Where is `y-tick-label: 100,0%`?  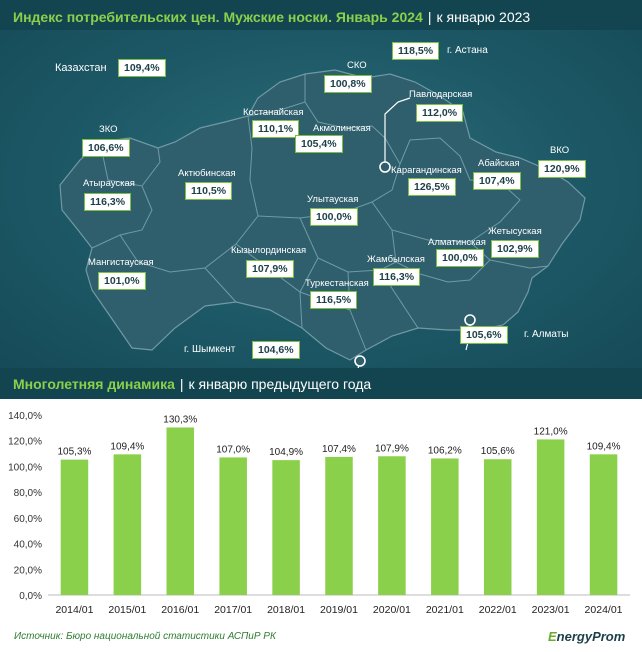
y-tick-label: 100,0% is located at coordinates (25, 467).